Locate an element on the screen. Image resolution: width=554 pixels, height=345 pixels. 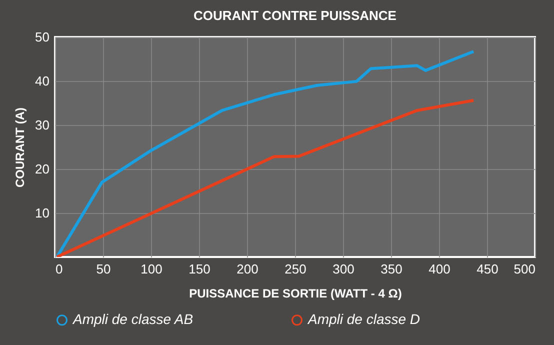
x-tick-label: 200 is located at coordinates (247, 269).